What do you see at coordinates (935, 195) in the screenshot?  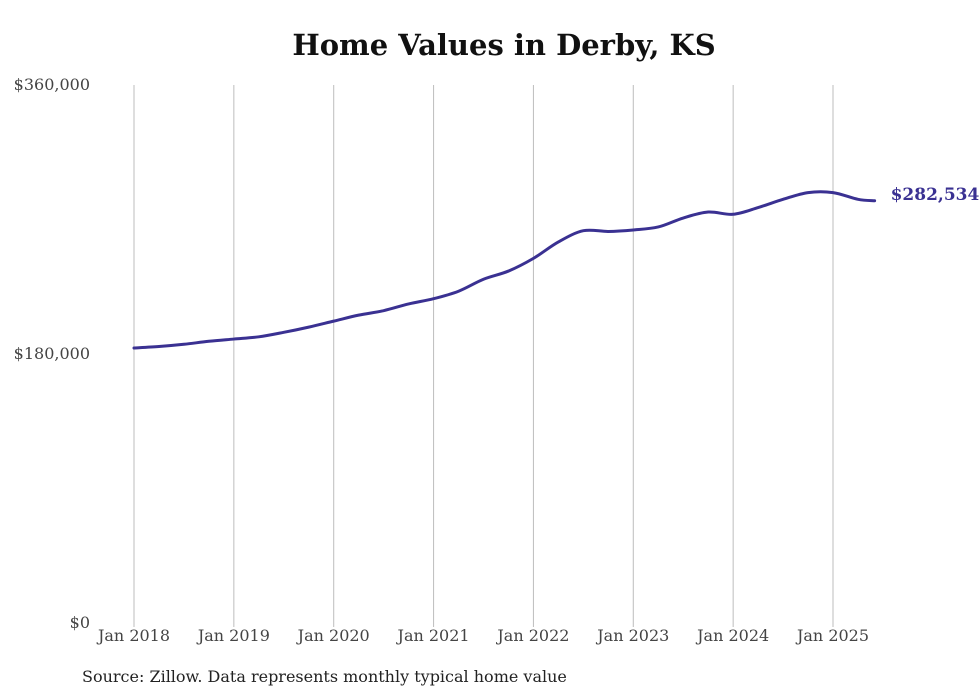 I see `series-end-label: $282,534` at bounding box center [935, 195].